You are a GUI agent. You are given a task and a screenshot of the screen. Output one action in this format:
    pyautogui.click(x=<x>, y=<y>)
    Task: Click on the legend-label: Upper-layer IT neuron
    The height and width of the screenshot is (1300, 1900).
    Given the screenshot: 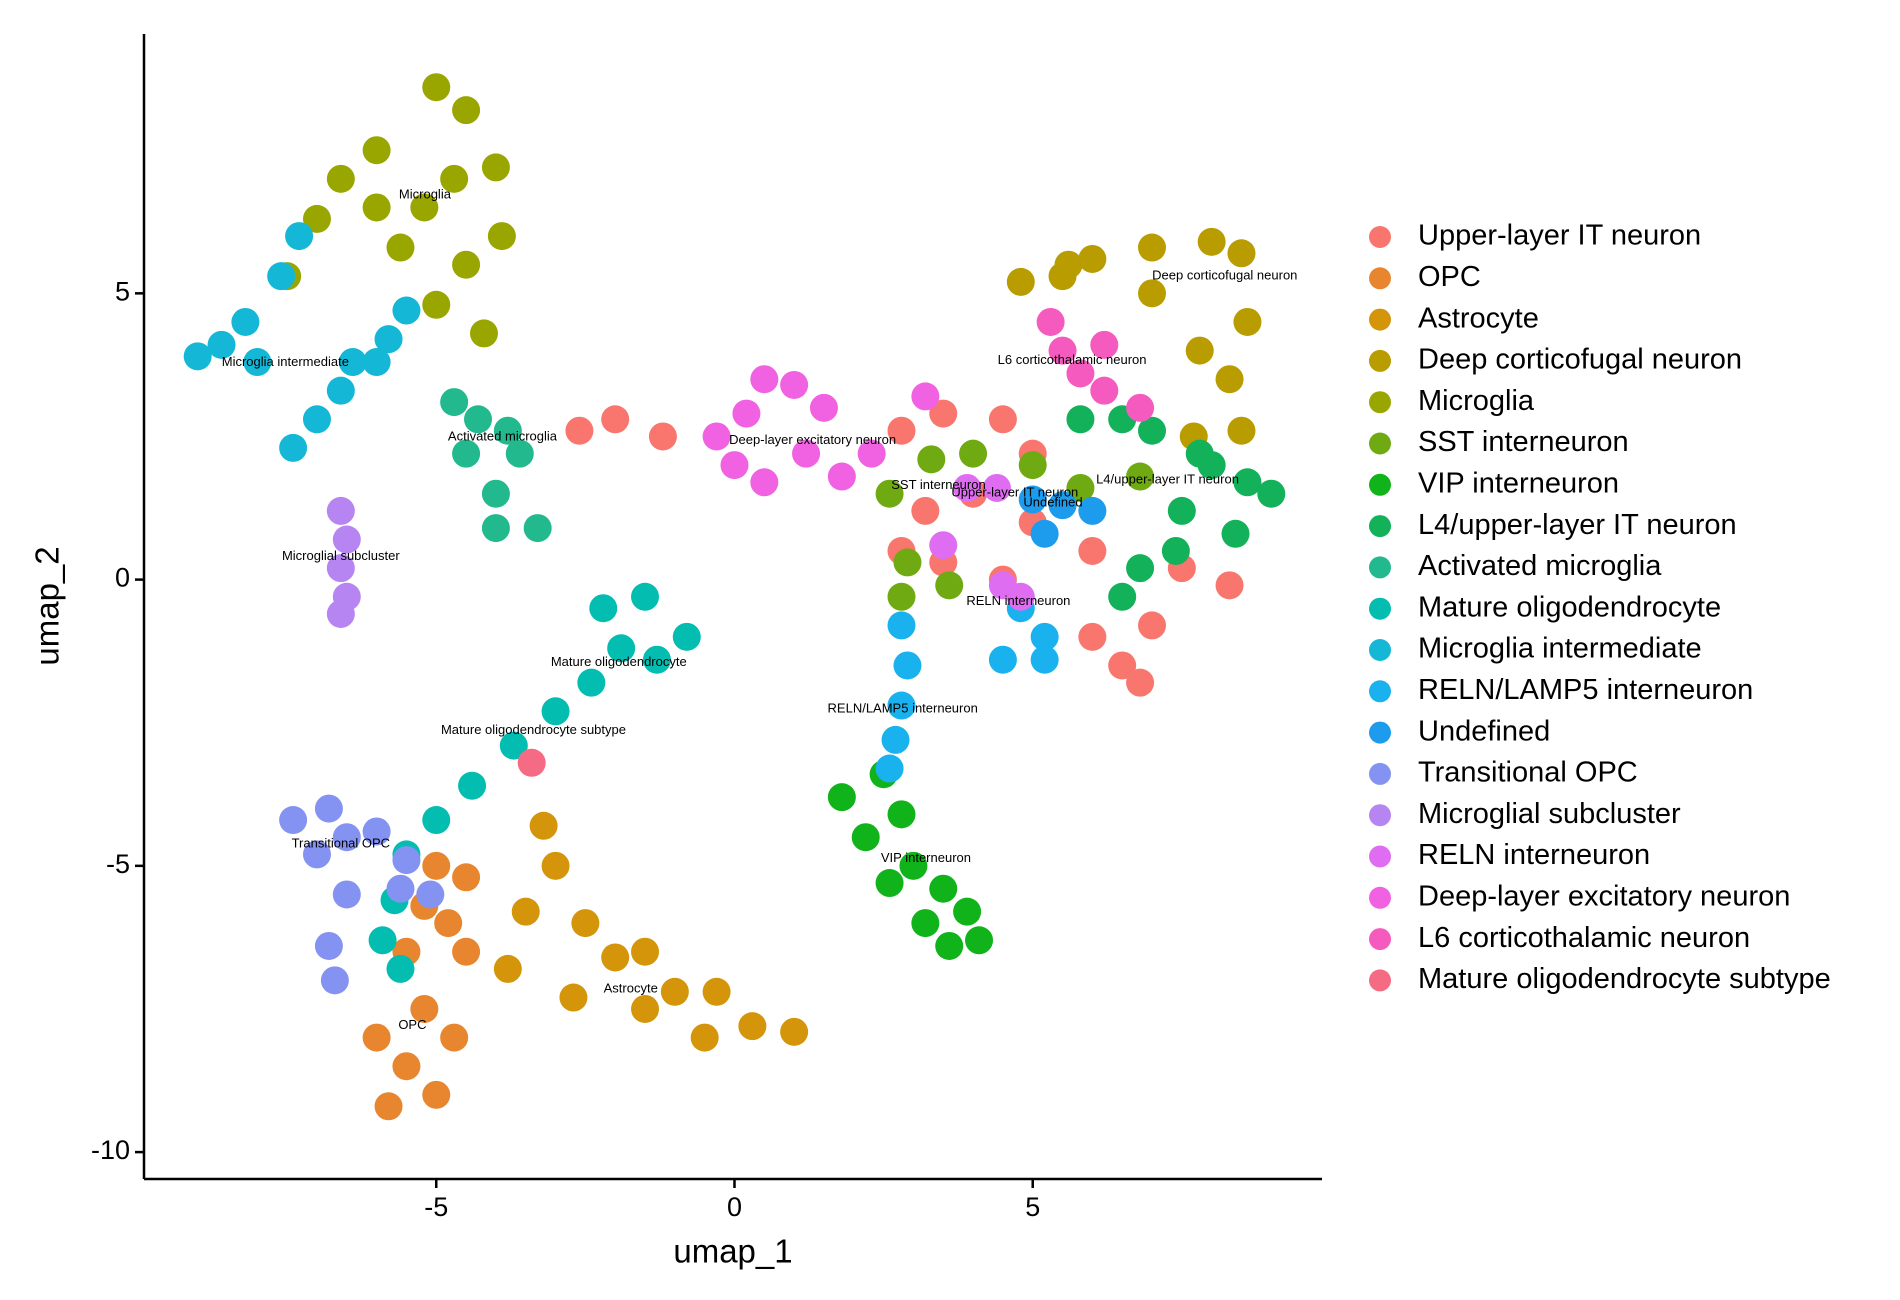 What is the action you would take?
    pyautogui.click(x=1559, y=236)
    